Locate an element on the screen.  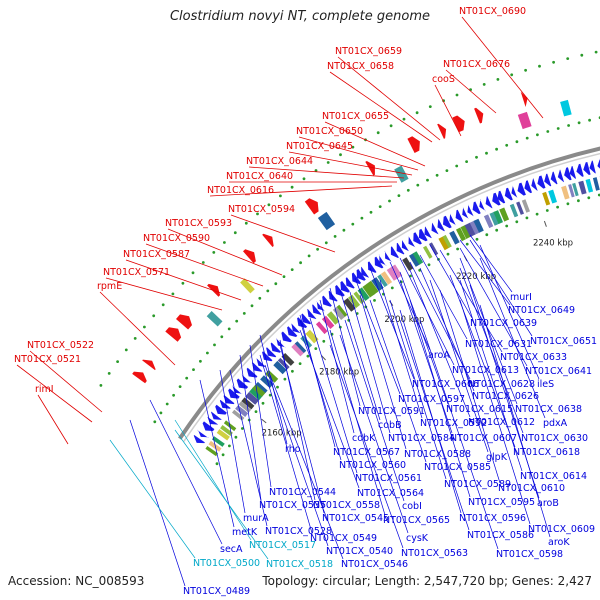
gene-label-forward: NT01CX_0590 is located at coordinates (176, 238).